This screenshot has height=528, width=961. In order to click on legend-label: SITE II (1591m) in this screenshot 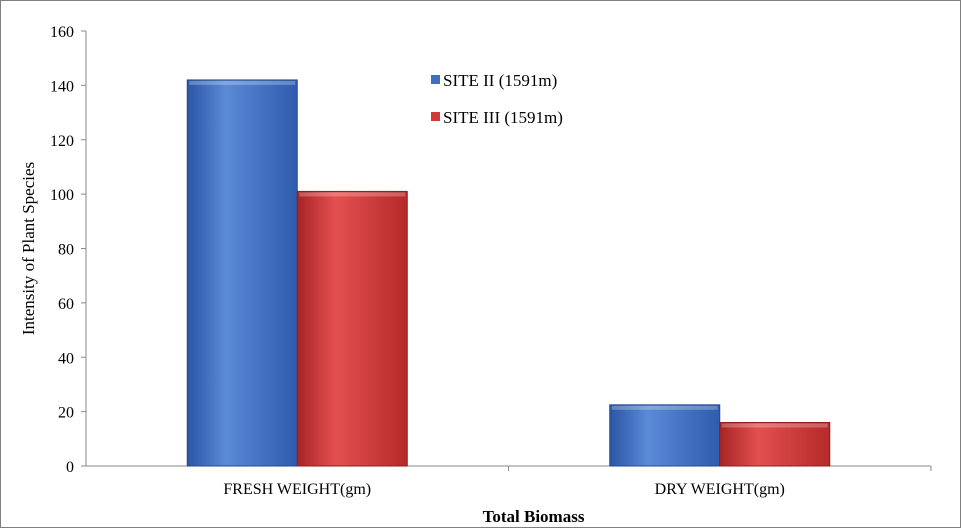, I will do `click(500, 80)`.